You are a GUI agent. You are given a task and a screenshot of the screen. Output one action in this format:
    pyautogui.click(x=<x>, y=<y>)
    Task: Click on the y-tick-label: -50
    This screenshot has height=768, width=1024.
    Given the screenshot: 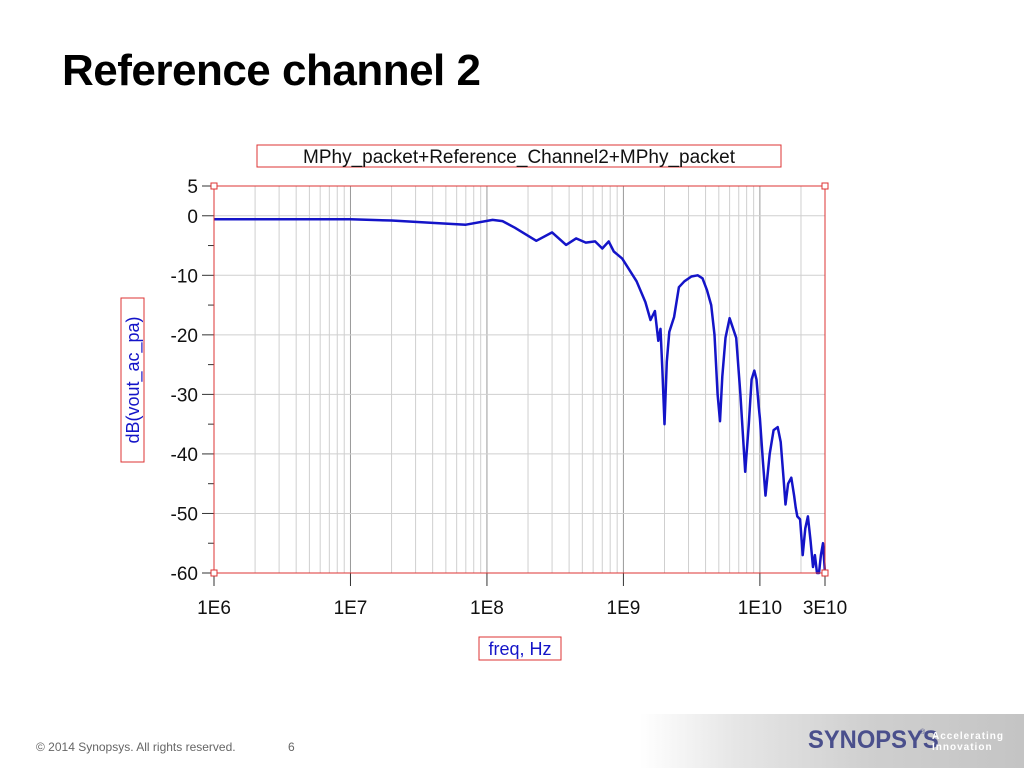 What is the action you would take?
    pyautogui.click(x=184, y=514)
    